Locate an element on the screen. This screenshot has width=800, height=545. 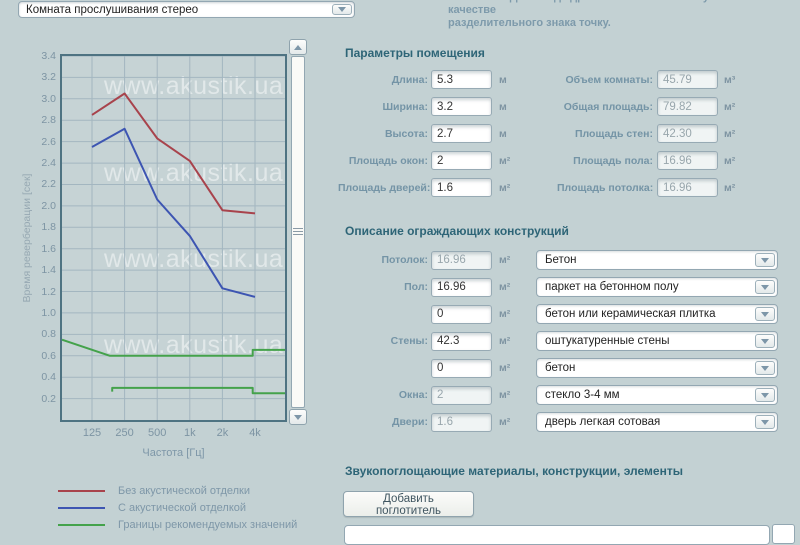
scrollbar-thumb is located at coordinates (298, 232).